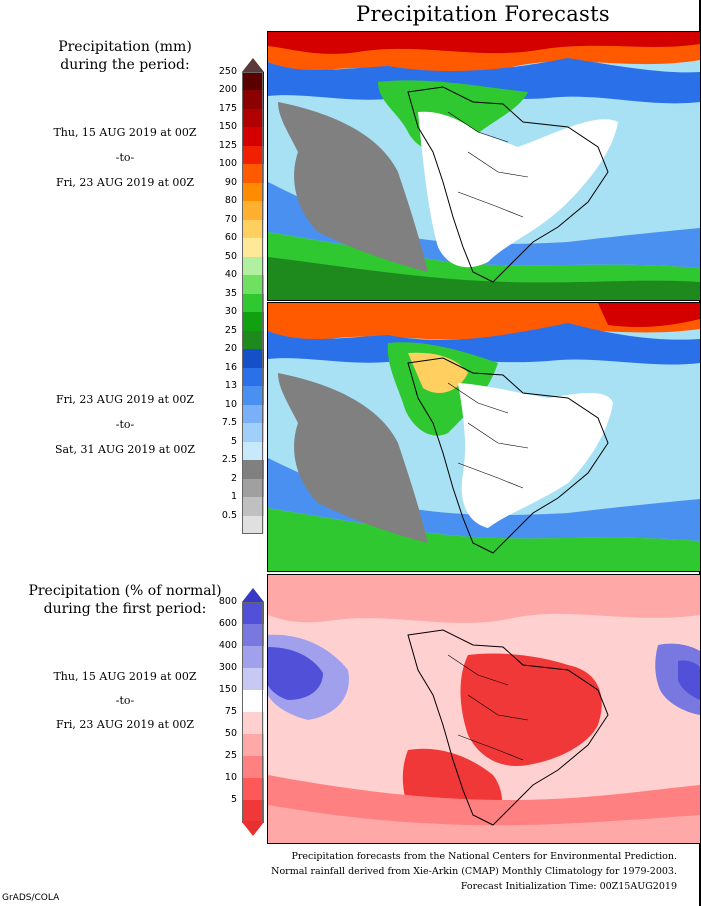  What do you see at coordinates (233, 441) in the screenshot?
I see `legend-mm-tick-label: 5` at bounding box center [233, 441].